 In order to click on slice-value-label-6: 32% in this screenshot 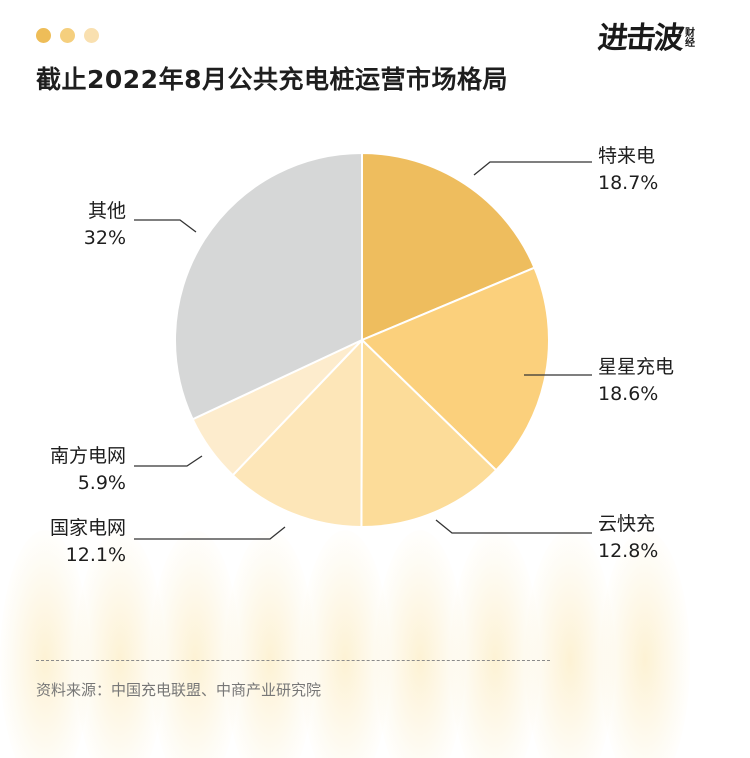, I will do `click(105, 238)`.